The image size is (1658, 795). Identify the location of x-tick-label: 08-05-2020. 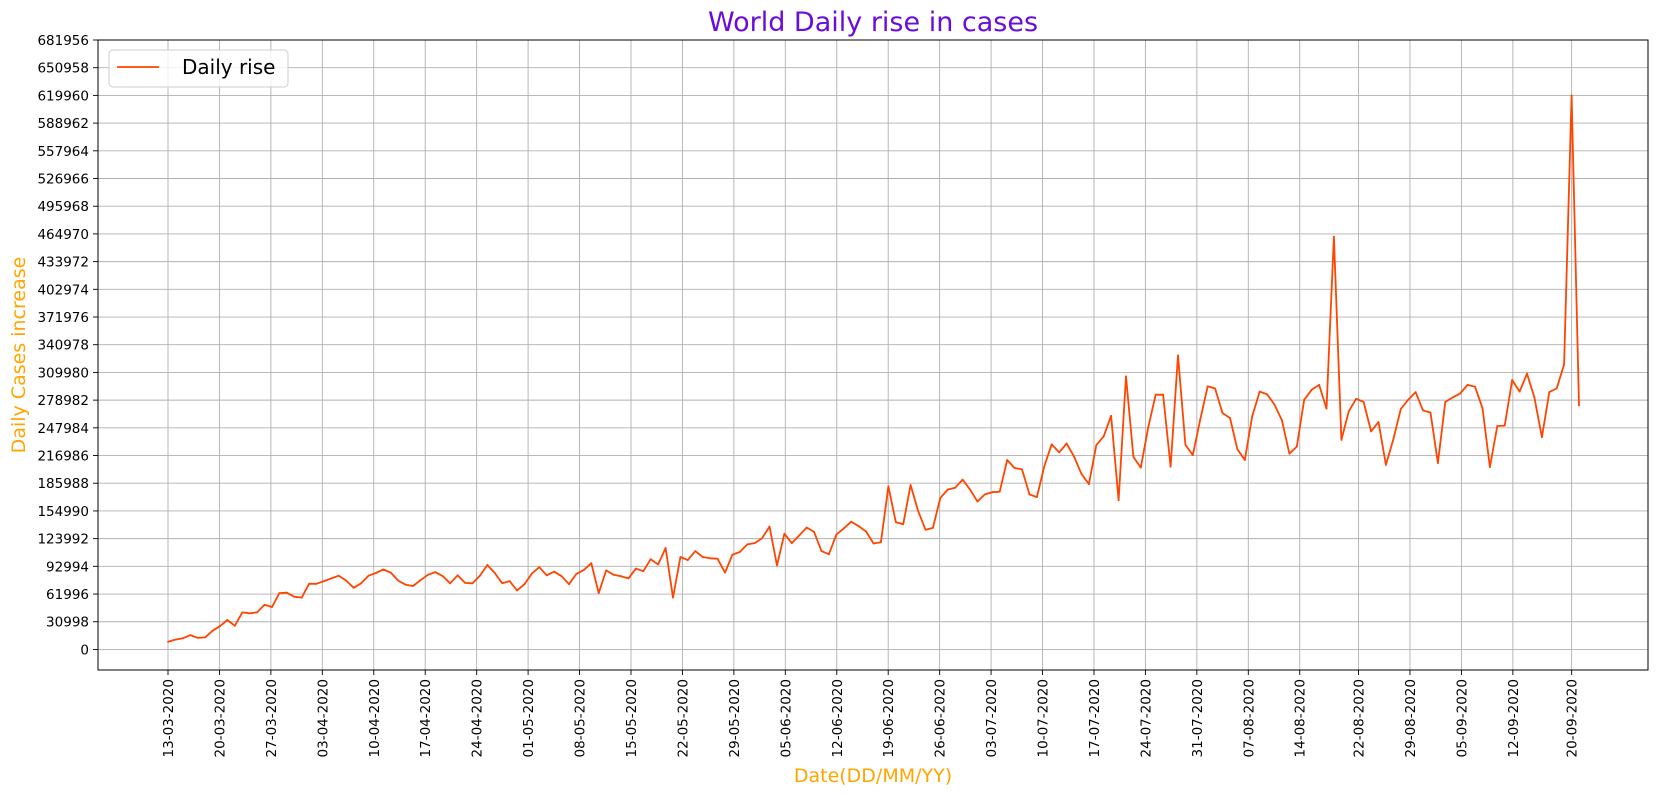
(581, 718).